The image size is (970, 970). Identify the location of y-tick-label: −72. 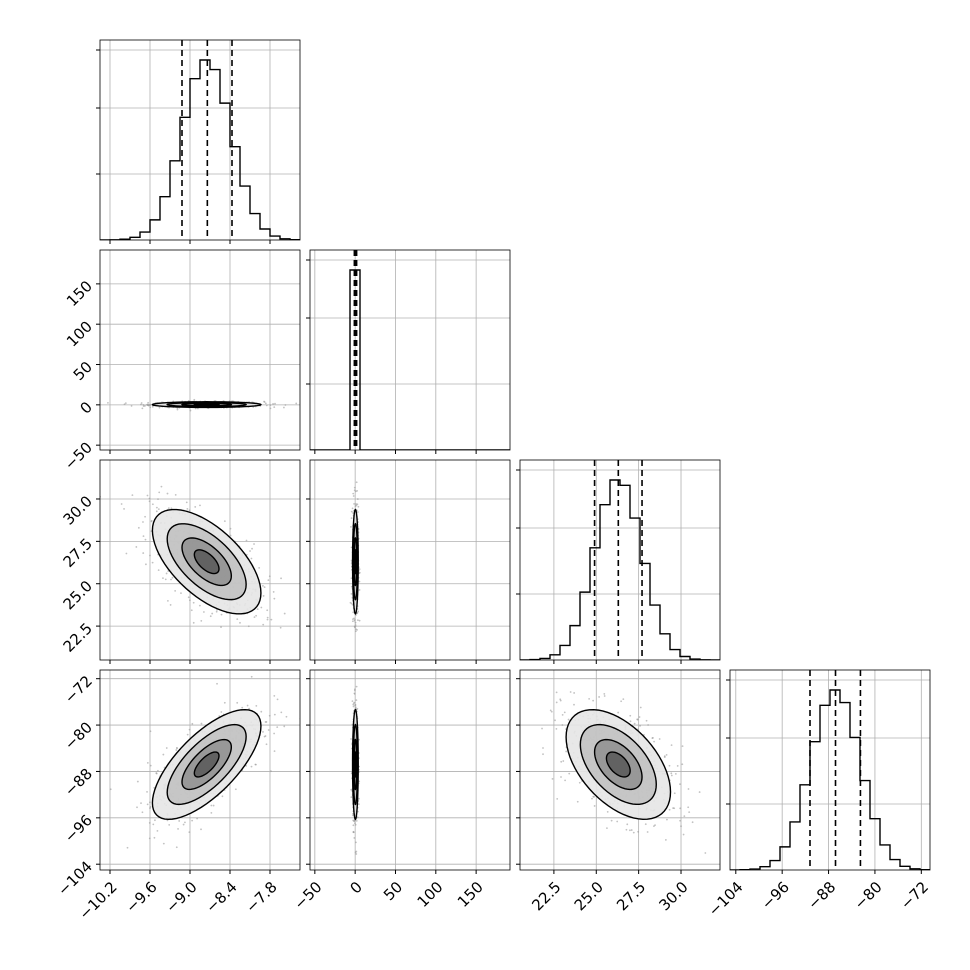
(78, 689).